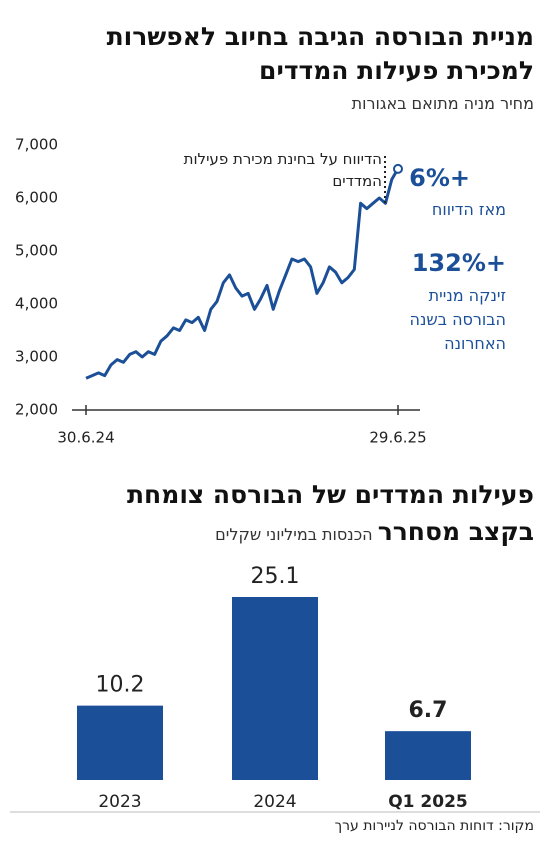 Image resolution: width=550 pixels, height=862 pixels. What do you see at coordinates (274, 802) in the screenshot?
I see `x-tick-label: 2024` at bounding box center [274, 802].